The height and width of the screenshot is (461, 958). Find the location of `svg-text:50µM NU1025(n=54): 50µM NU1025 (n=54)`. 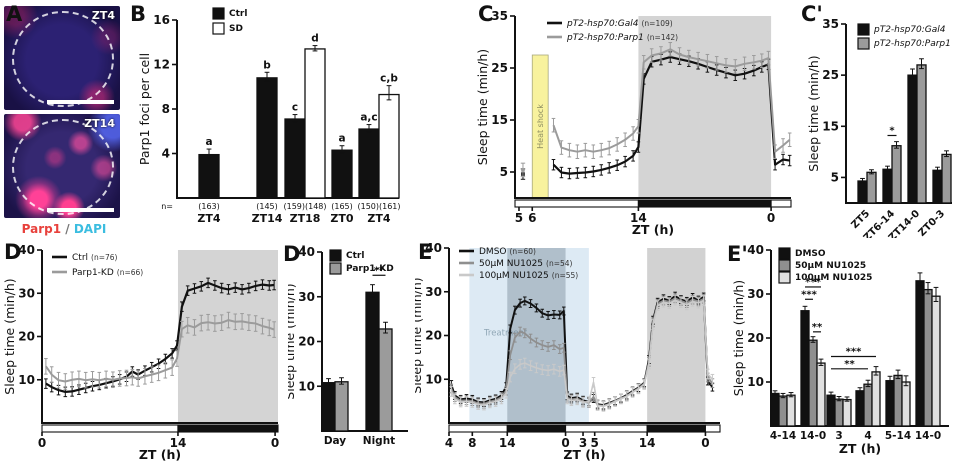

svg-text:50µM NU1025(n=54): 50µM NU1025 (n=54) is located at coordinates (526, 264).